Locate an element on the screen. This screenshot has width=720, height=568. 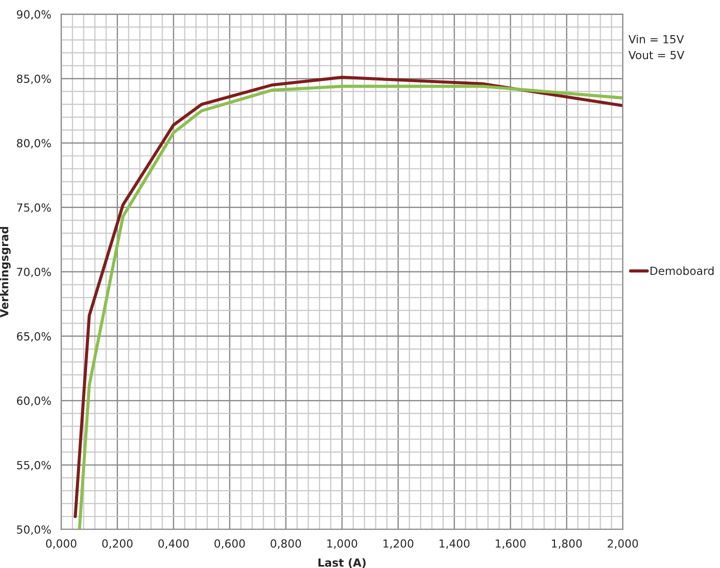
y-tick-label: 50,0% is located at coordinates (34, 530).